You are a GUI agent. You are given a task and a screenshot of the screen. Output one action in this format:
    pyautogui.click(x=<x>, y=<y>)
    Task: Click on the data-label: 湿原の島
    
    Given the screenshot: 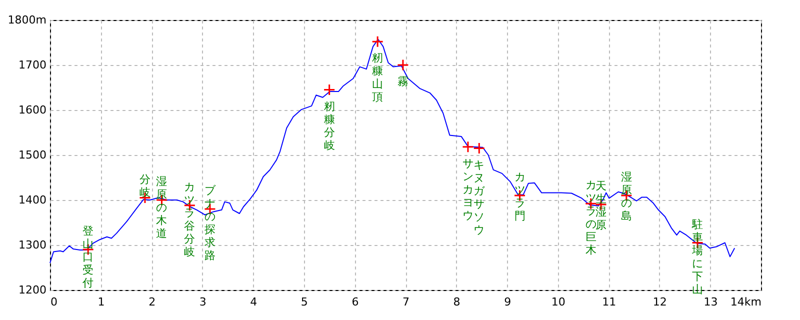 What is the action you would take?
    pyautogui.click(x=626, y=196)
    